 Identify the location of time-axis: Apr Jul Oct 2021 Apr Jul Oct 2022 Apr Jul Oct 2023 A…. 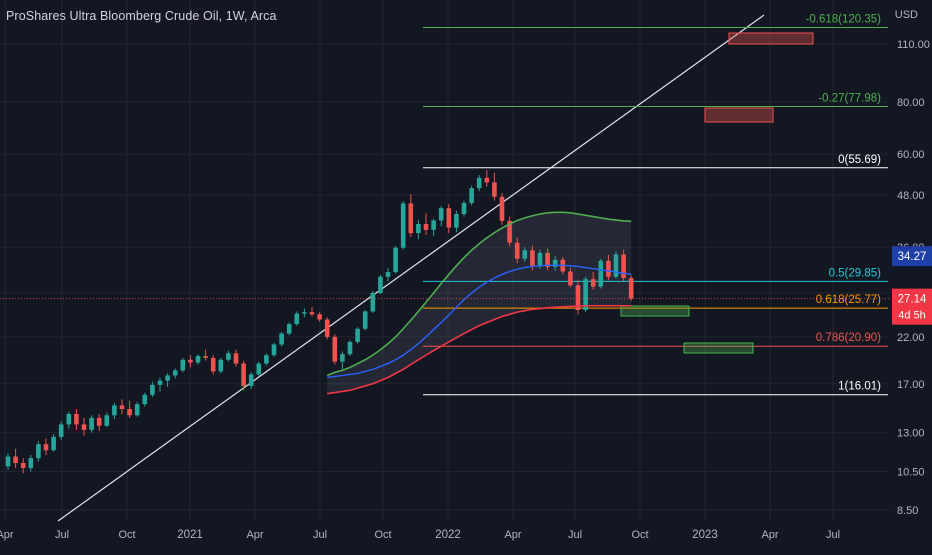
(420, 535).